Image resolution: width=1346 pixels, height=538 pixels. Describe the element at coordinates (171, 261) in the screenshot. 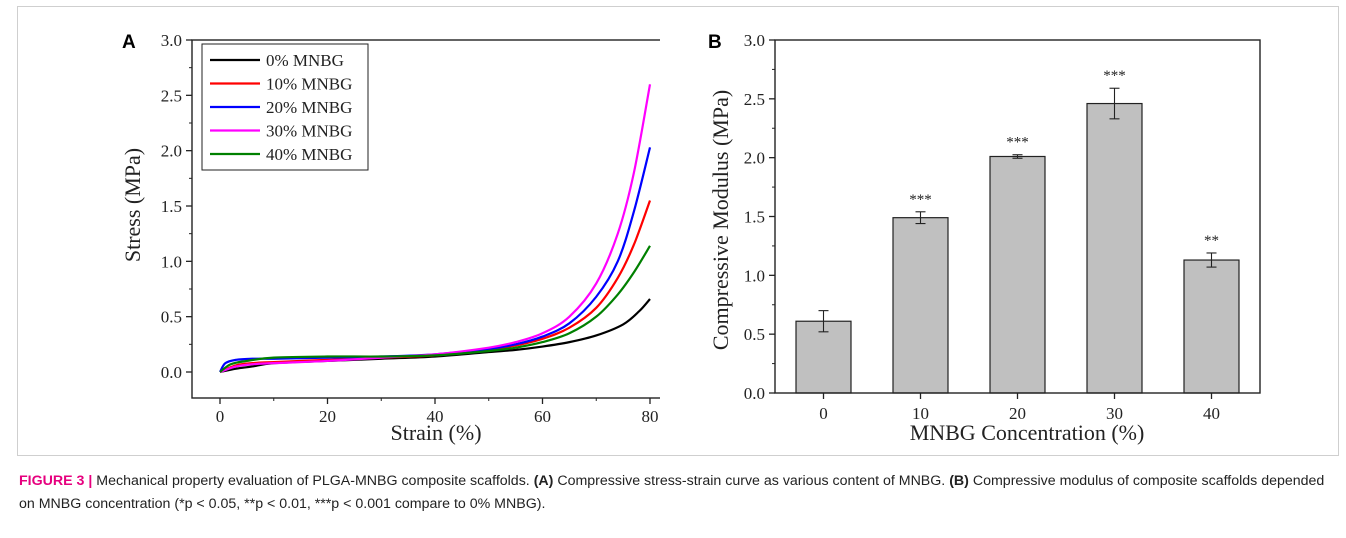

I see `panel-a-y-tick-label: 1.0` at that location.